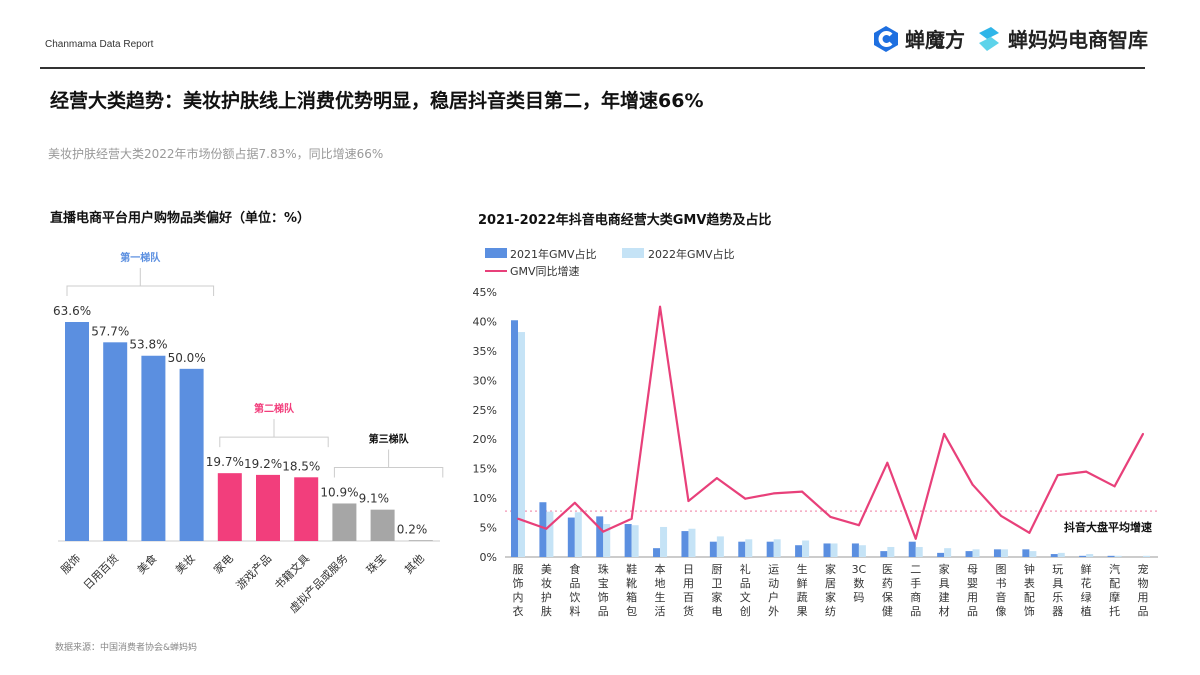  I want to click on x-label-char: 婴, so click(972, 583).